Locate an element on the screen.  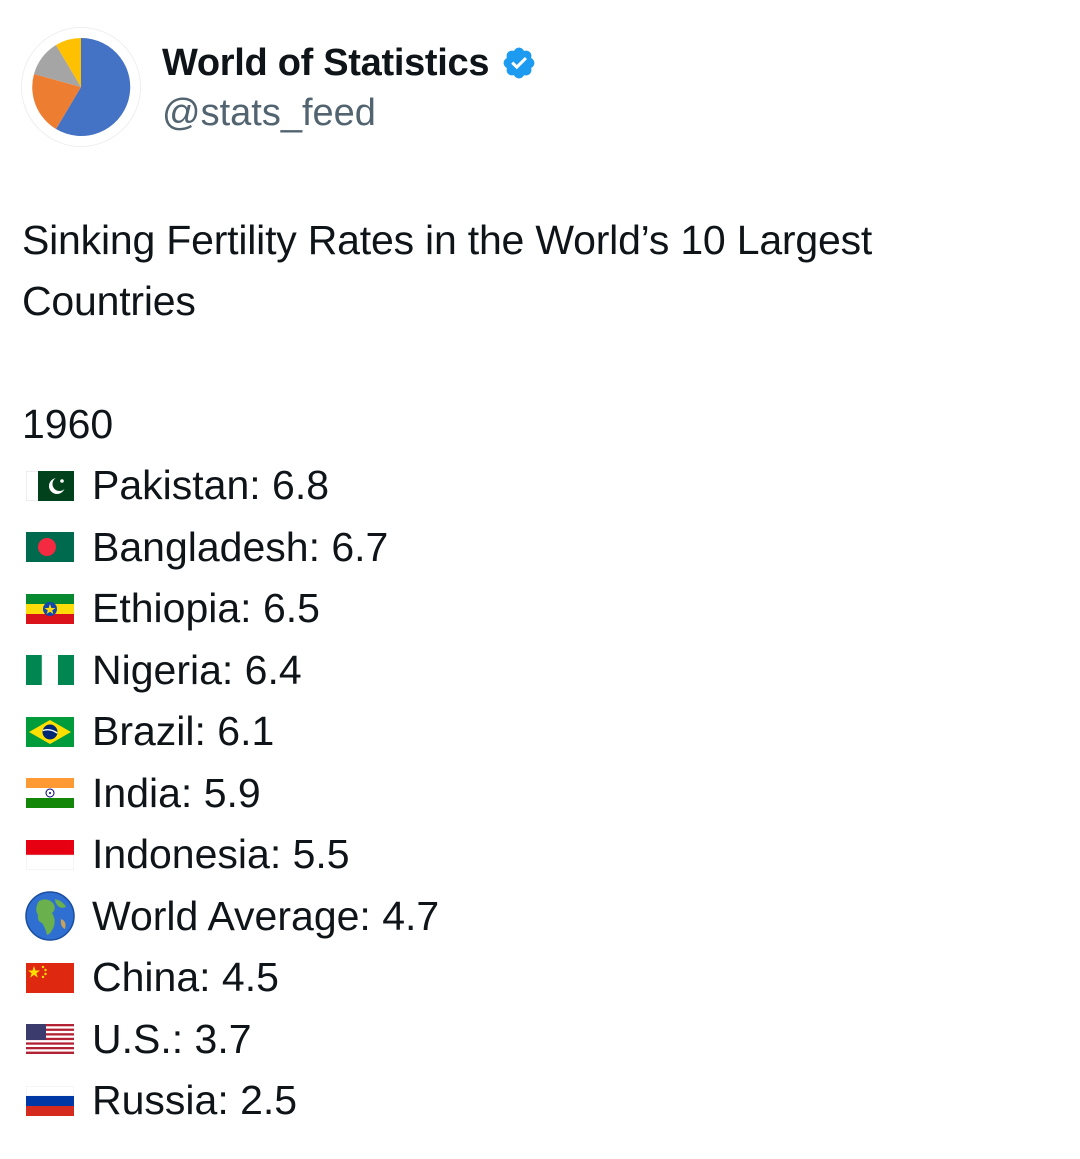
pie-chart-avatar-icon is located at coordinates (81, 87).